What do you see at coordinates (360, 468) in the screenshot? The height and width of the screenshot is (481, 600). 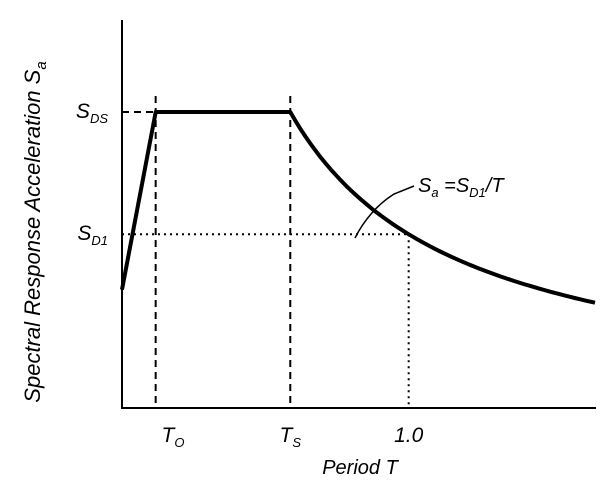 I see `x-axis-label: Period T` at bounding box center [360, 468].